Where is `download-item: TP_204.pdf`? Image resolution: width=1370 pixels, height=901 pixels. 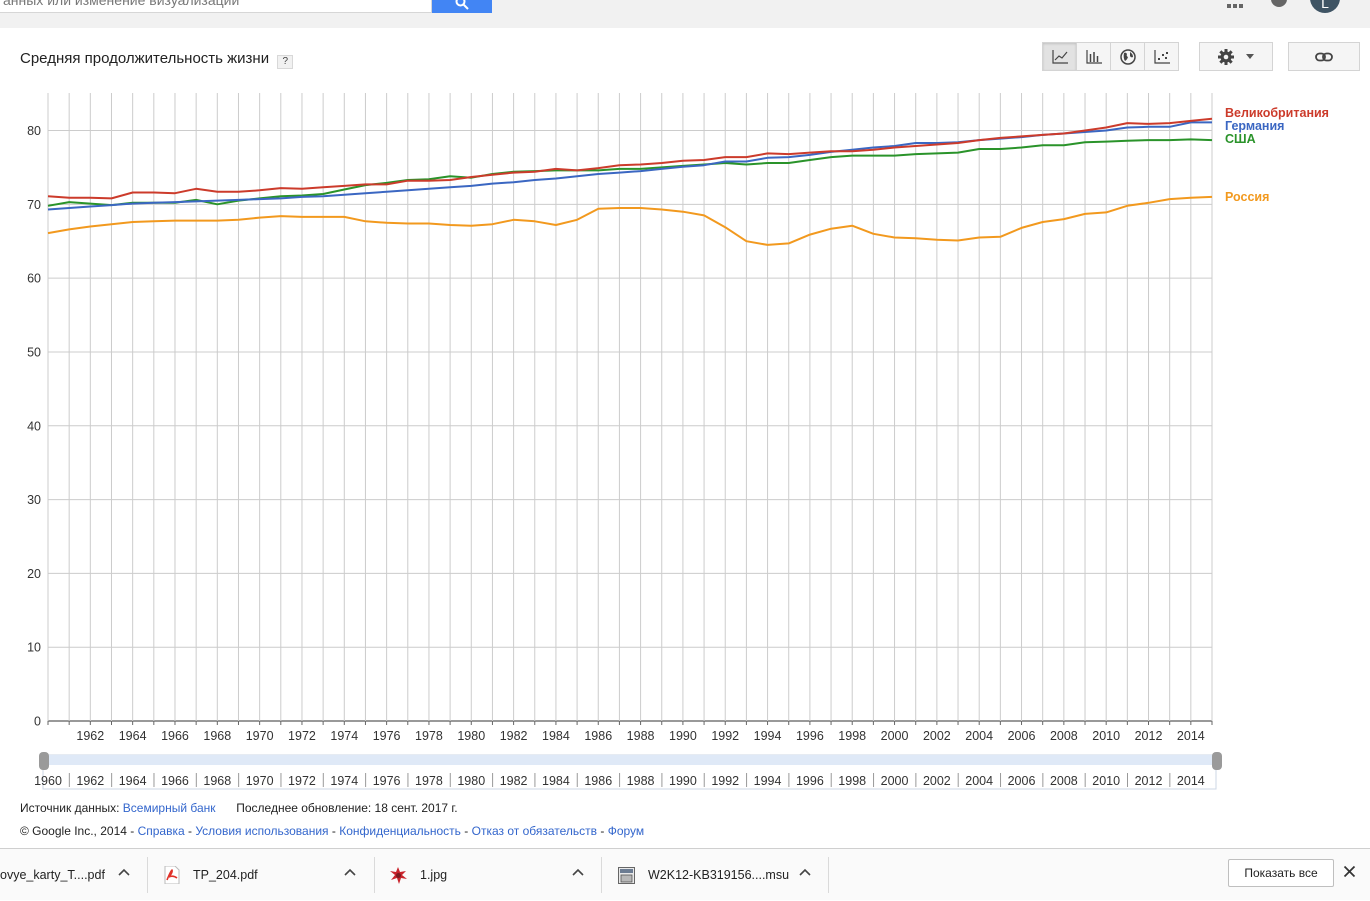 download-item: TP_204.pdf is located at coordinates (211, 875).